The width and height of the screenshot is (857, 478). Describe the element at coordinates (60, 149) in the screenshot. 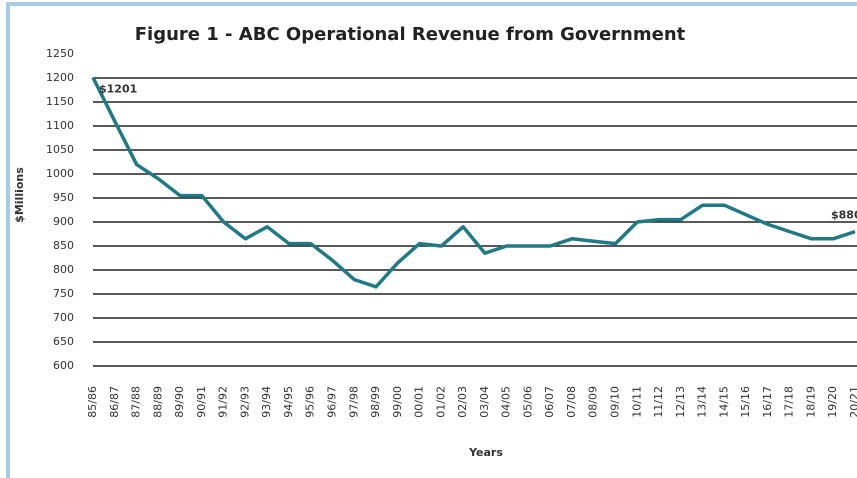

I see `y-tick-label: 1050` at that location.